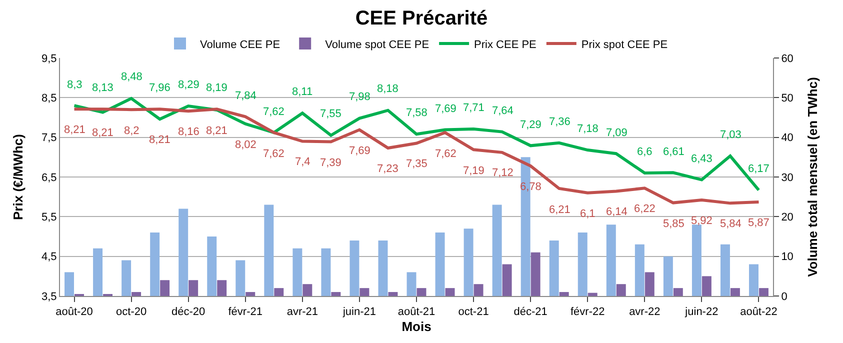 Image resolution: width=843 pixels, height=343 pixels. I want to click on x-tick-label: oct-21, so click(473, 312).